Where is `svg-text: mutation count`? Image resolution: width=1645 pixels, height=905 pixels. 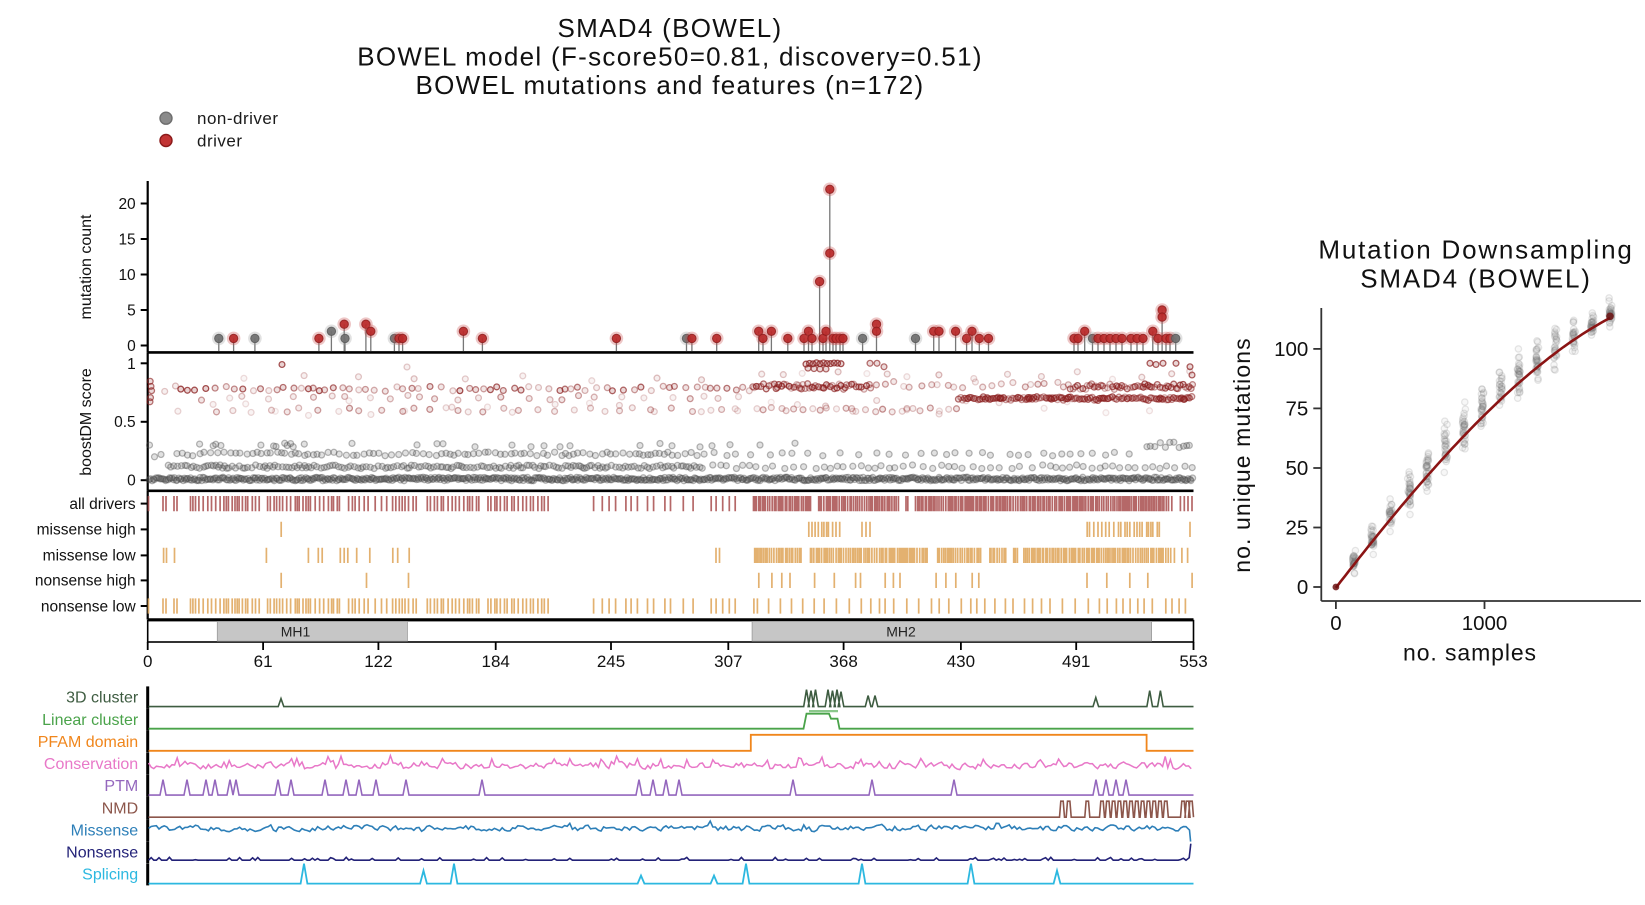 svg-text: mutation count is located at coordinates (86, 267).